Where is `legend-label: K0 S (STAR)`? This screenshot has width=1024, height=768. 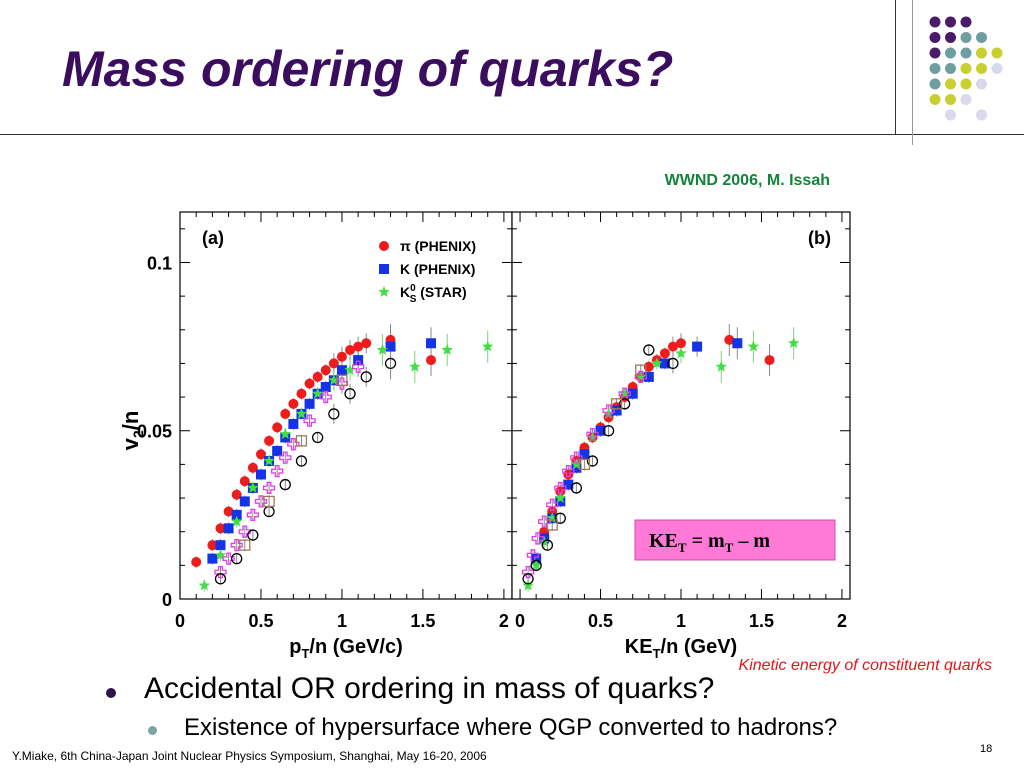
legend-label: K0 S (STAR) is located at coordinates (433, 294).